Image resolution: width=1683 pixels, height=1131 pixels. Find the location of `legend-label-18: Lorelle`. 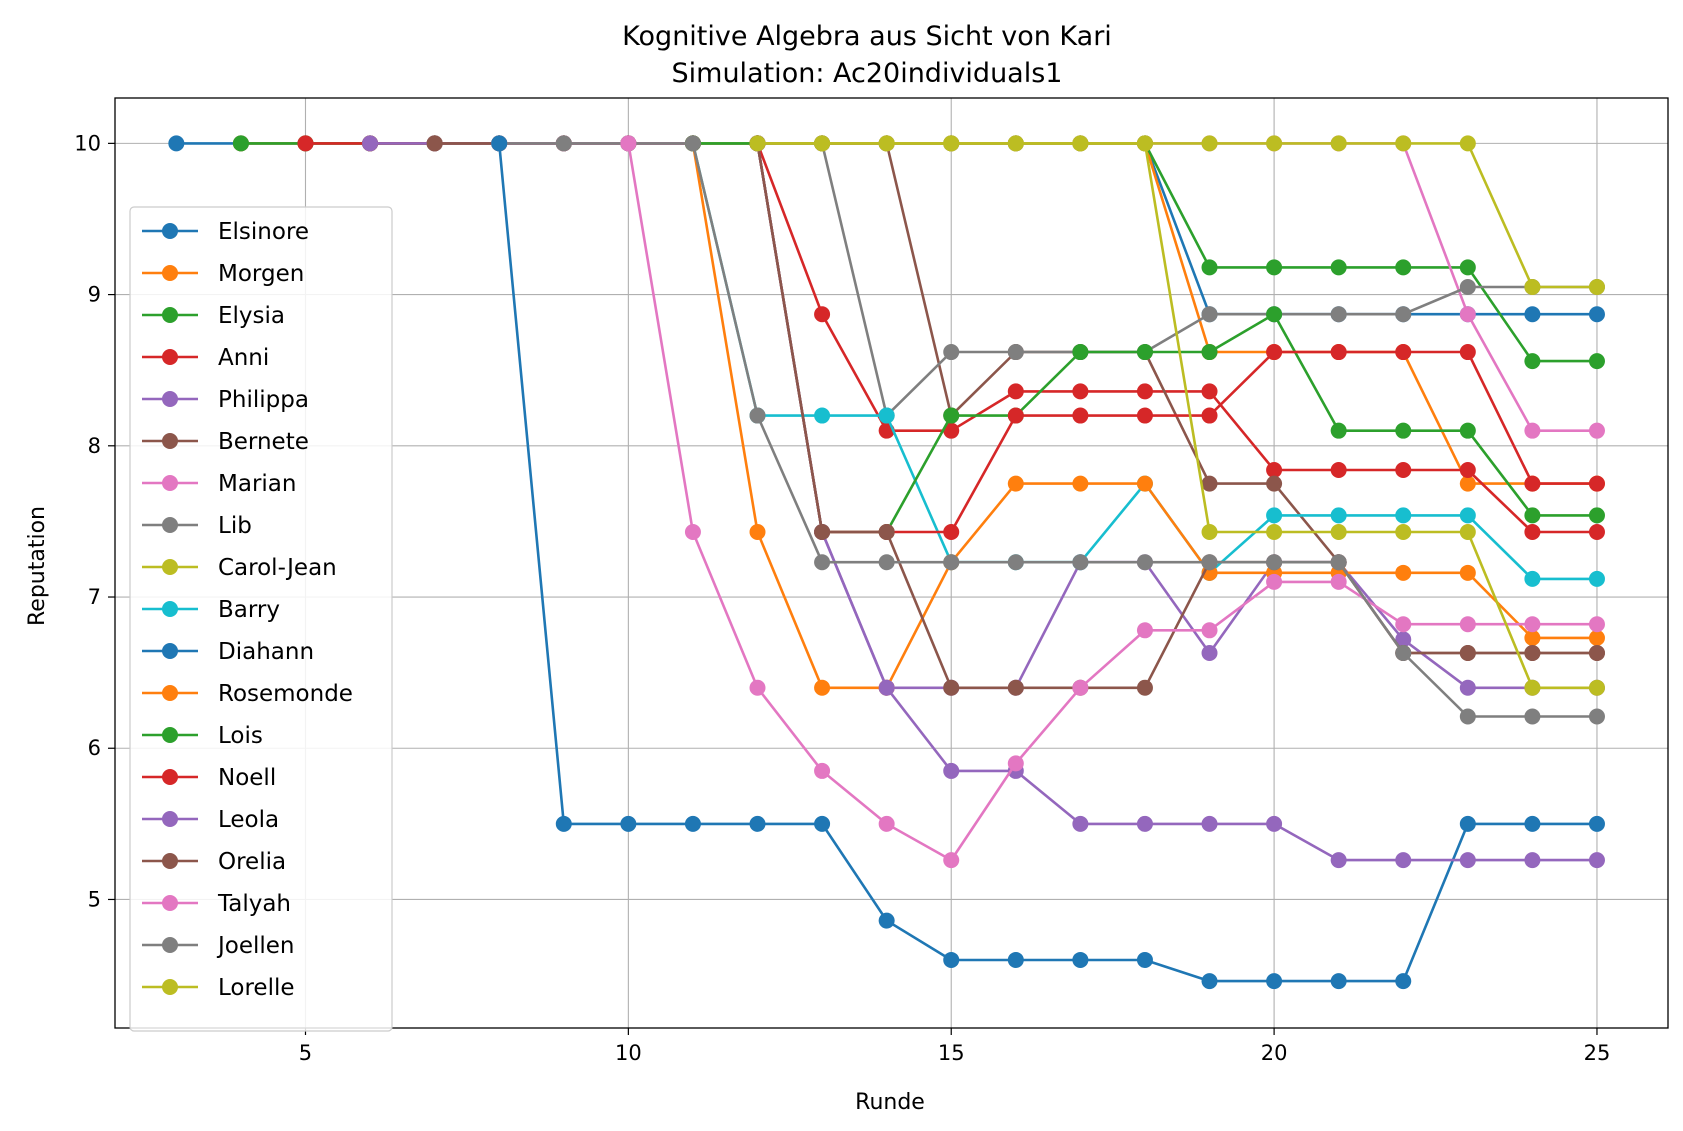

legend-label-18: Lorelle is located at coordinates (256, 988).